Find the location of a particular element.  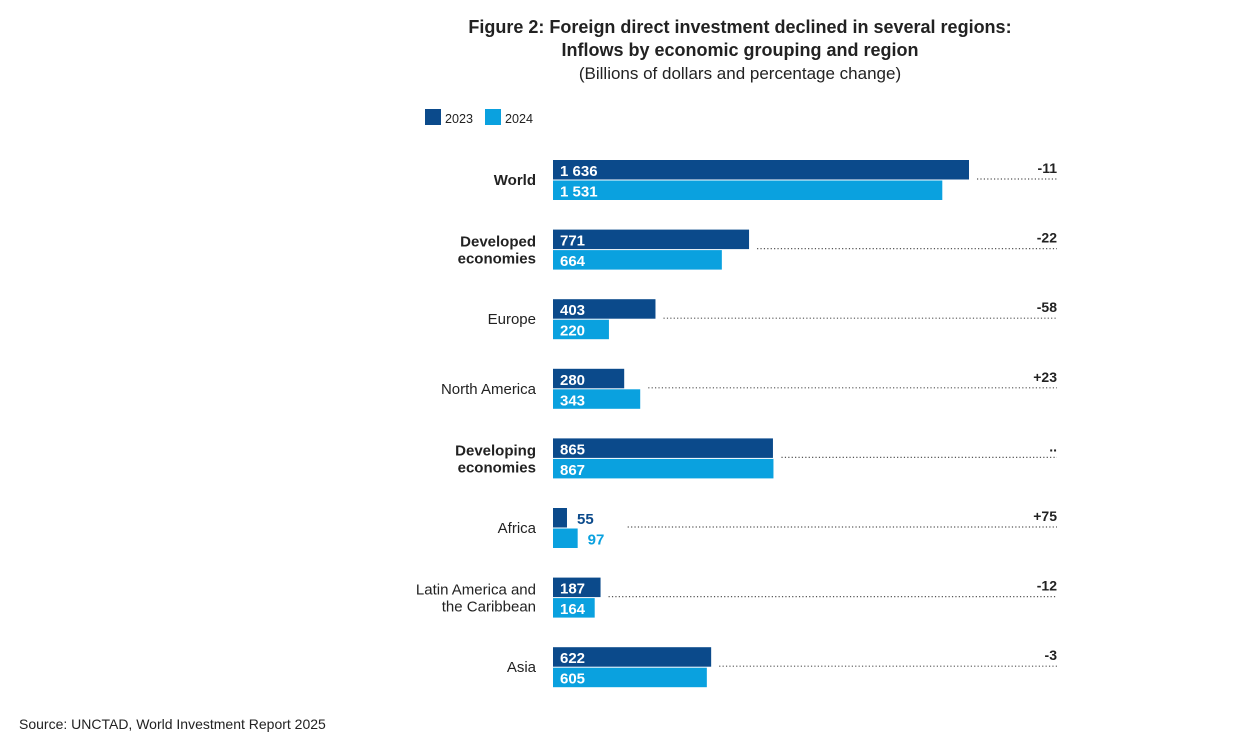

change-label-developed-economies: -22 is located at coordinates (1047, 238).